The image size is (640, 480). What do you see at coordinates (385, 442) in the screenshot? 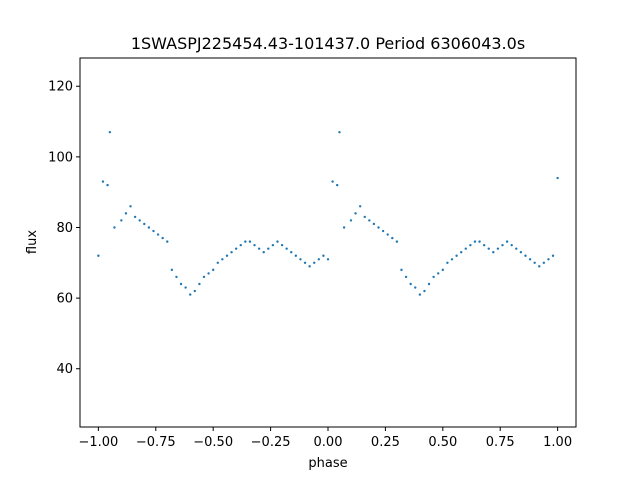
I see `x-tick-label: 0.25` at bounding box center [385, 442].